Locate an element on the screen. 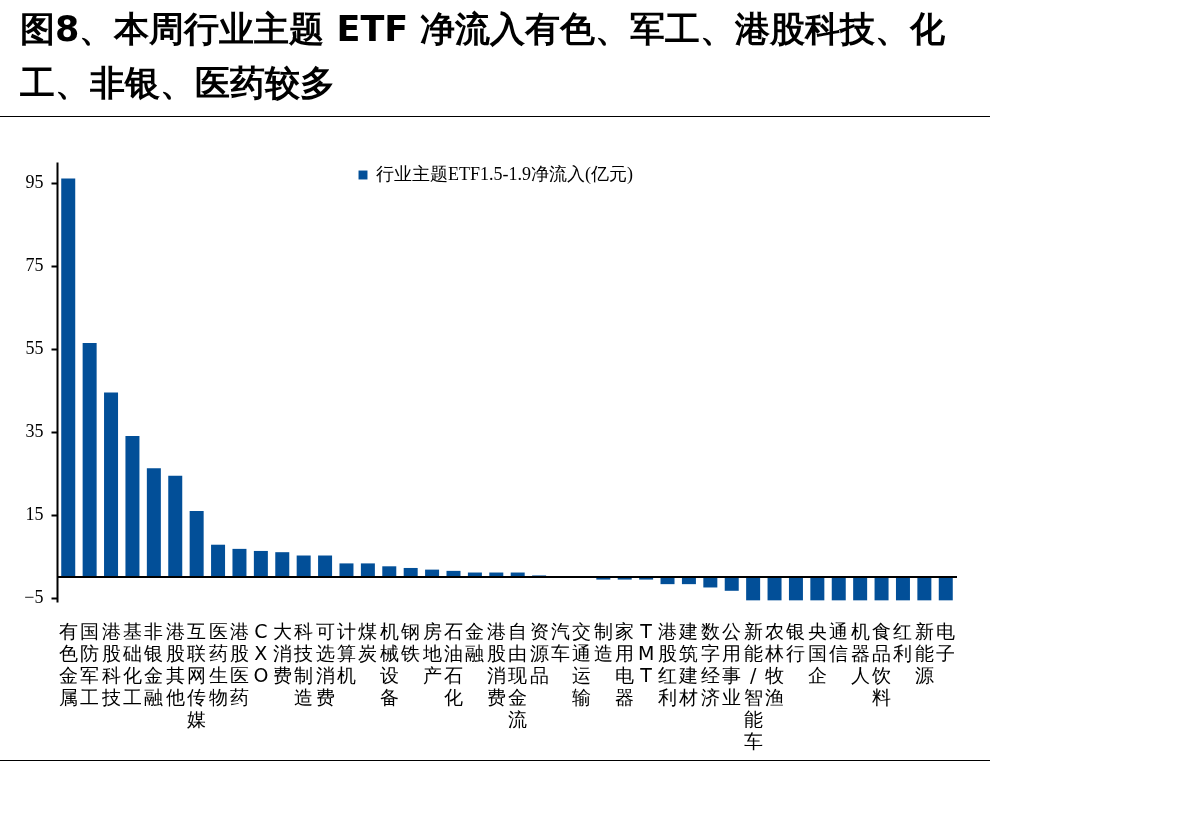 The image size is (1203, 826). x-tick-label: 港股科技 is located at coordinates (110, 663).